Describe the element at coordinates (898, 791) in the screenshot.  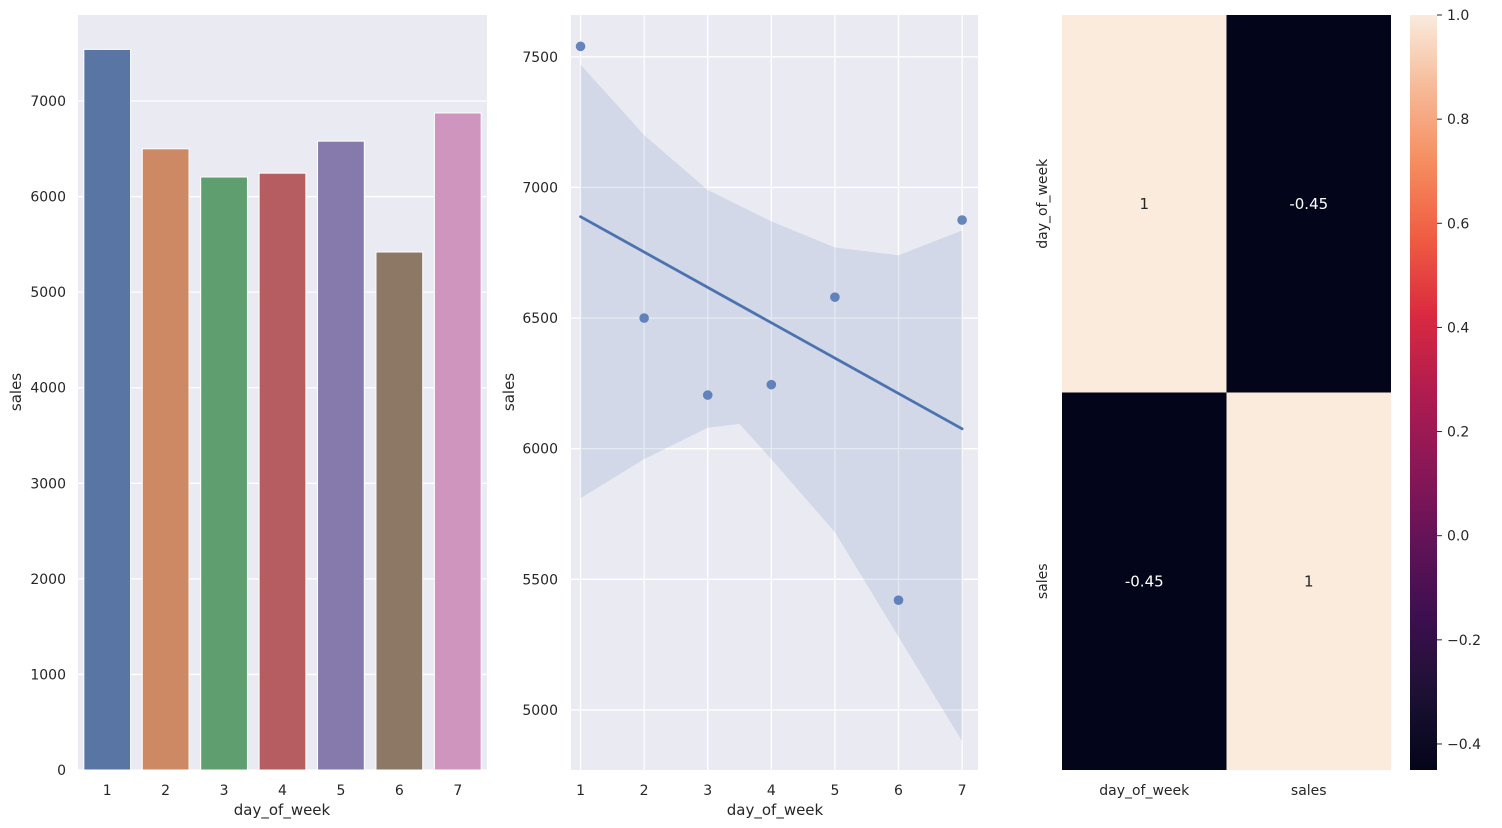
I see `regplot-xtick-label: 6` at that location.